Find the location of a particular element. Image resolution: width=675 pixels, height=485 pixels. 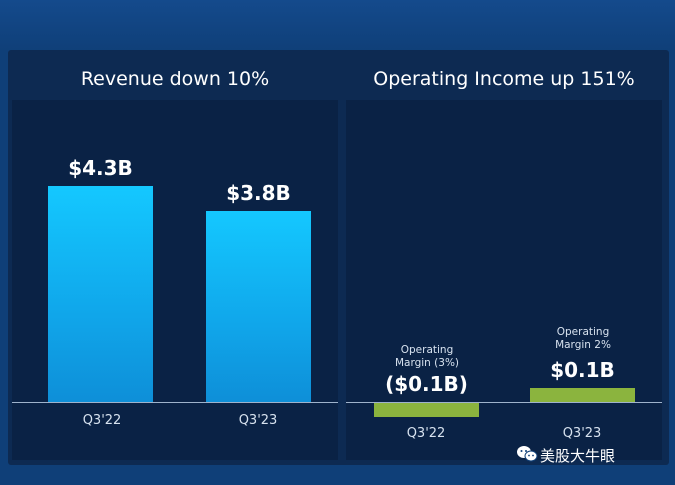

revenue-tick-q3-22: Q3'22 is located at coordinates (102, 420).